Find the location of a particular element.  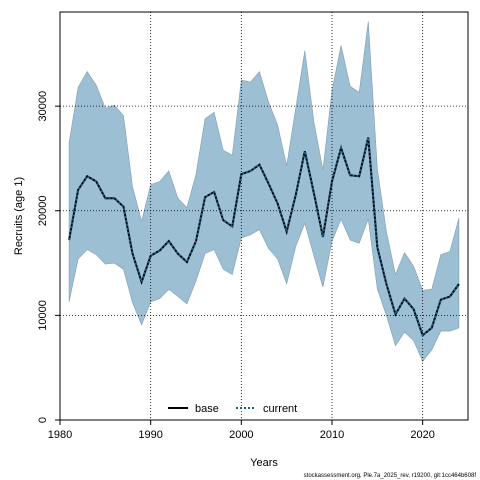

y-axis-title: Recruits (age 1) is located at coordinates (19, 216).